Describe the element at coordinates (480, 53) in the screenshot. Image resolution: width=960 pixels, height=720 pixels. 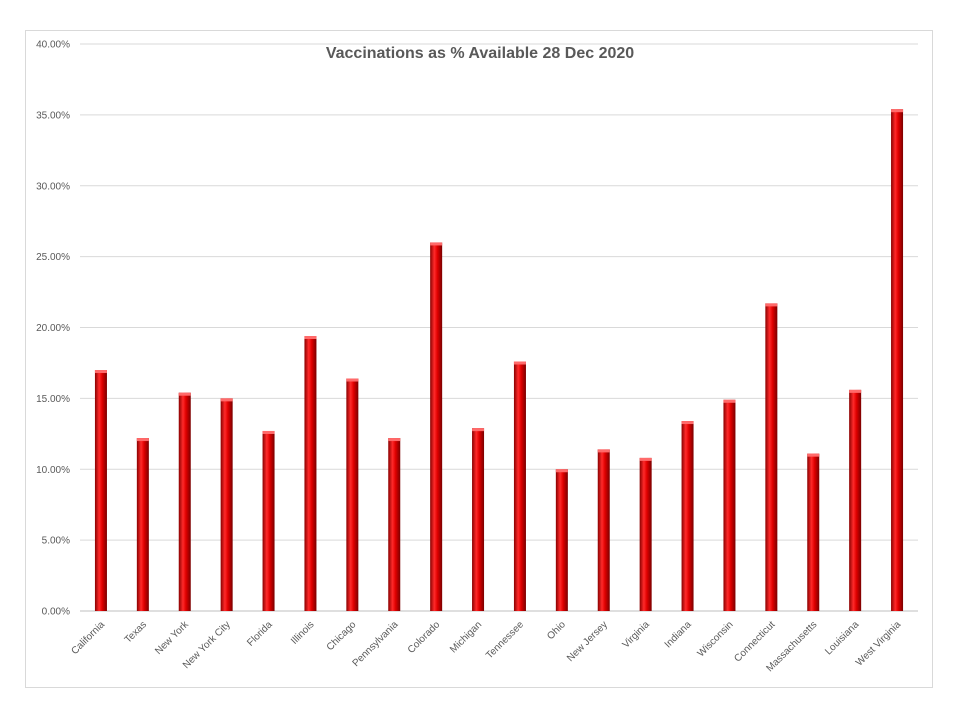
I see `chart-title: Vaccinations as % Available 28 Dec 2020` at that location.